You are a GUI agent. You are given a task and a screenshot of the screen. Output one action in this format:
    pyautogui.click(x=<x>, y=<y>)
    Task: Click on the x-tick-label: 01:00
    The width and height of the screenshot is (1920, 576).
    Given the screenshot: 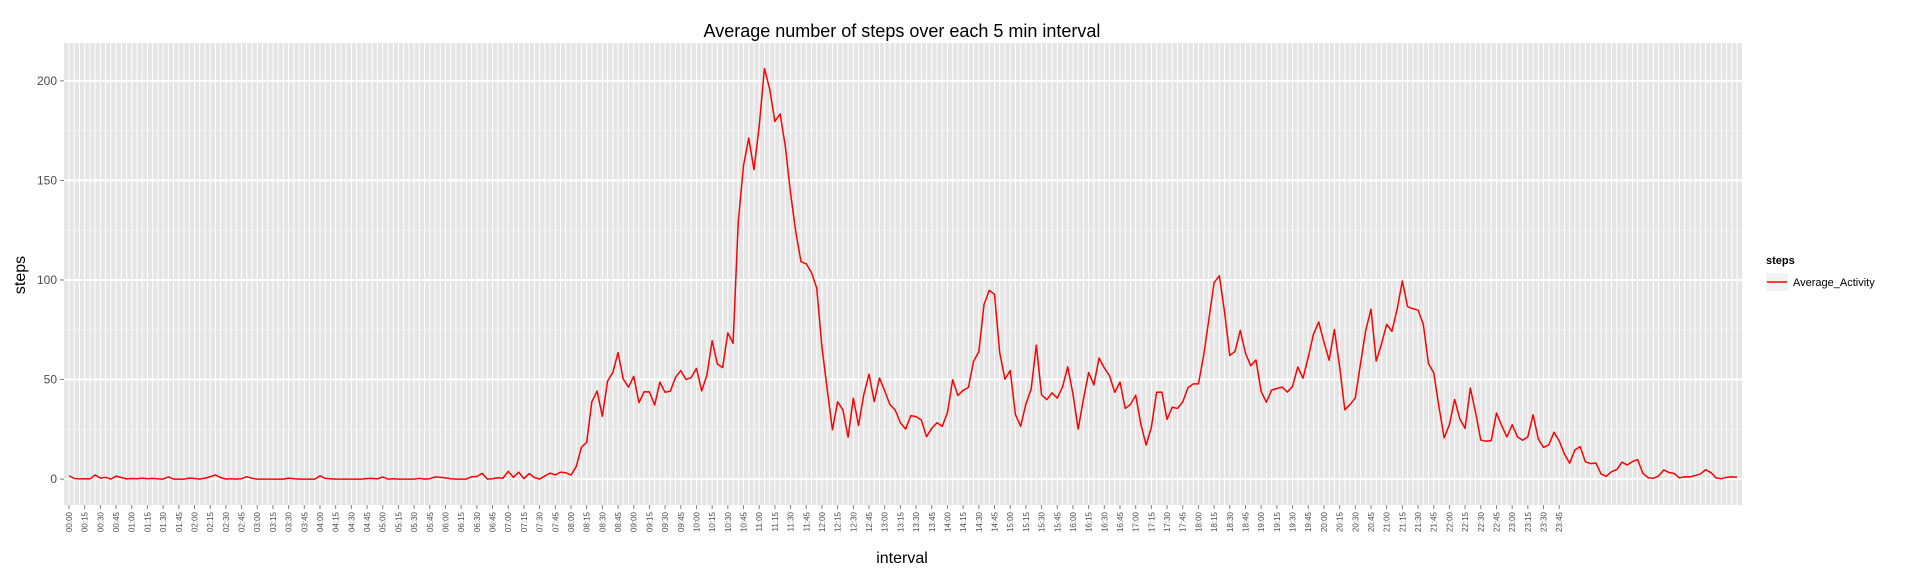 What is the action you would take?
    pyautogui.click(x=132, y=521)
    